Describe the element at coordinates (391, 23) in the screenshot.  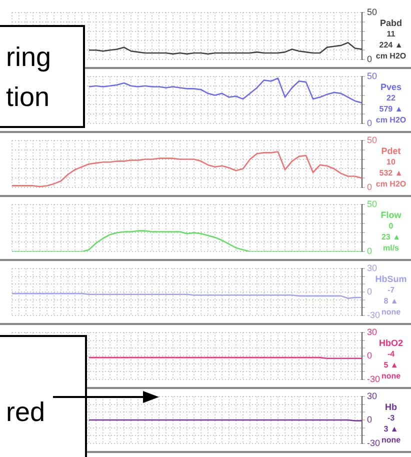
I see `text: Pabd` at that location.